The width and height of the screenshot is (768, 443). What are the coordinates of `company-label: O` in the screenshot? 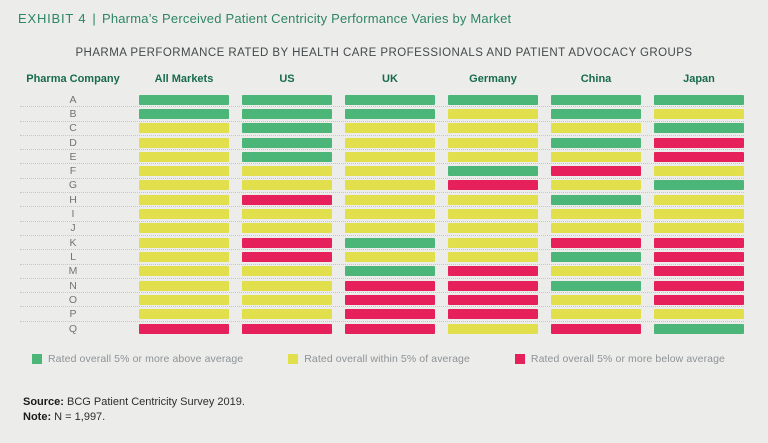 It's located at (73, 299).